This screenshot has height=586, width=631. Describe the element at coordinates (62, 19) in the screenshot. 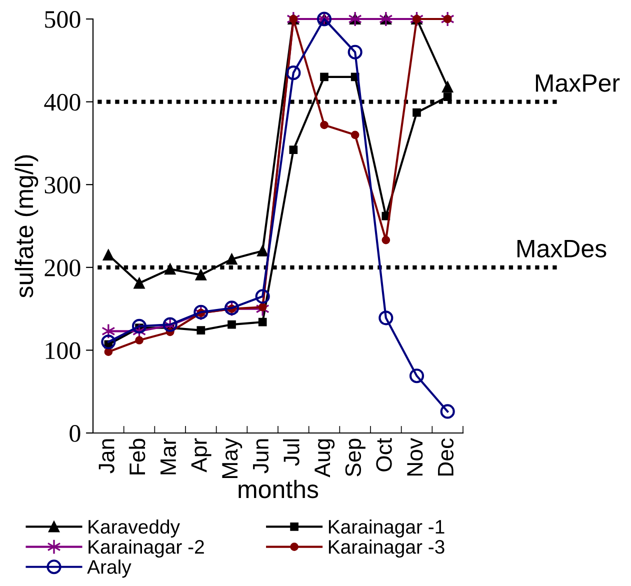

I see `y-tick-label: 500` at that location.